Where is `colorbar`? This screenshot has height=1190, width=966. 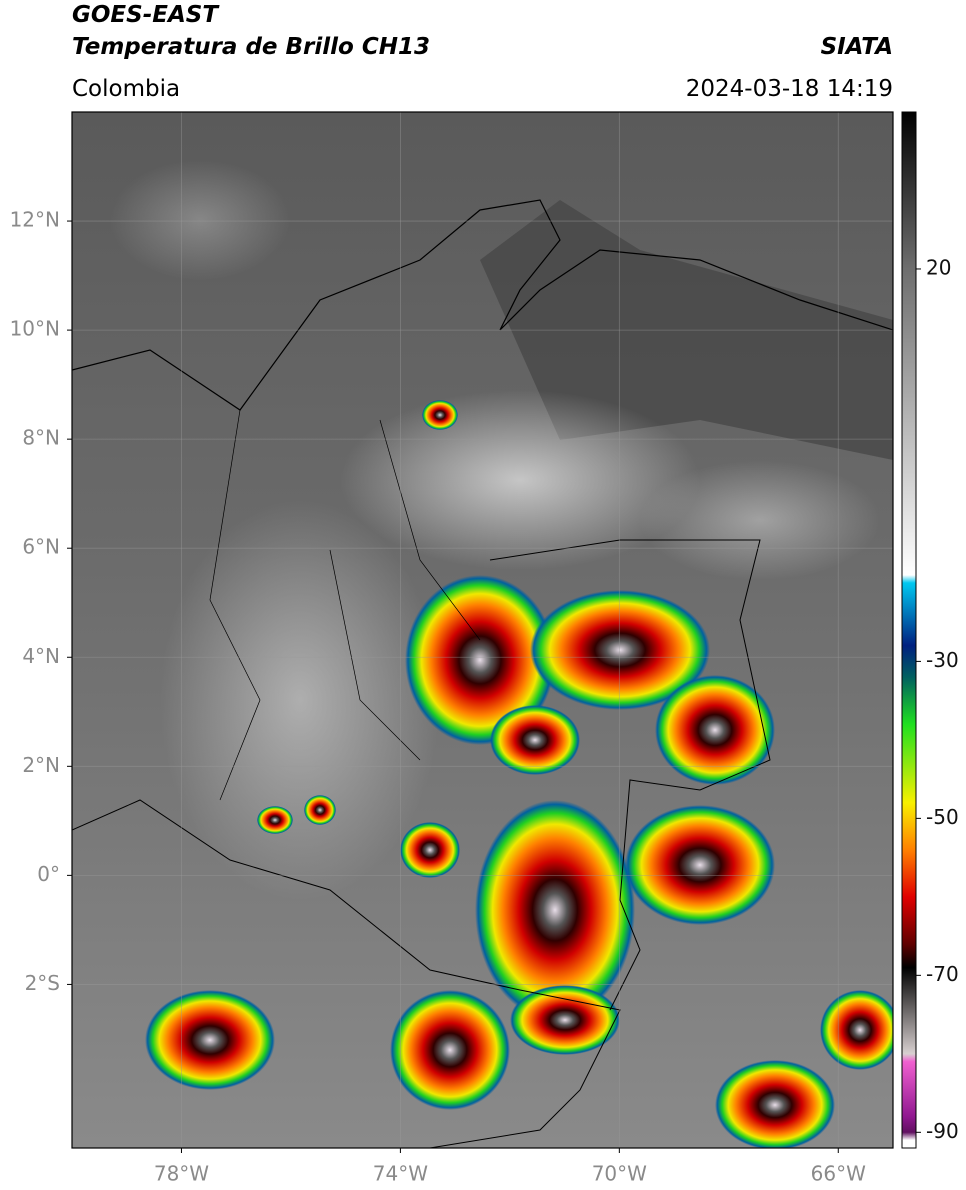
colorbar is located at coordinates (909, 630).